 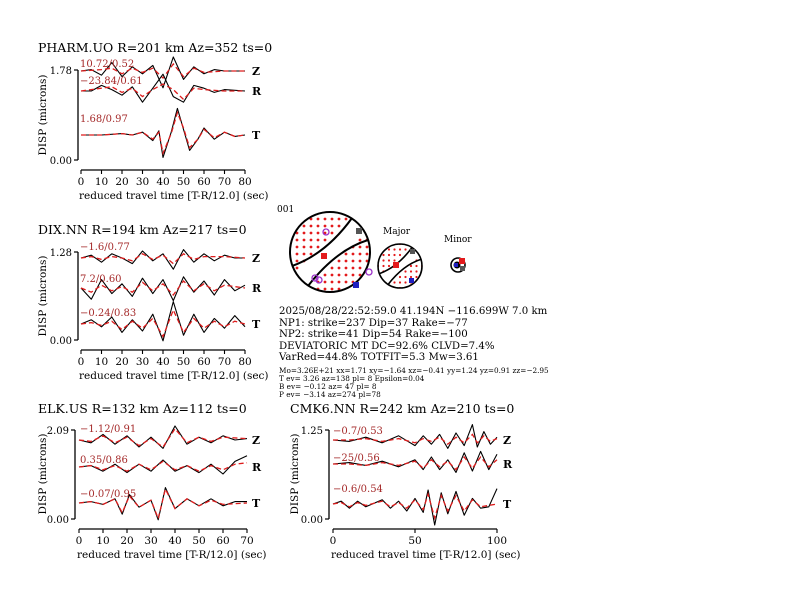 What do you see at coordinates (162, 259) in the screenshot?
I see `observed-trace-z` at bounding box center [162, 259].